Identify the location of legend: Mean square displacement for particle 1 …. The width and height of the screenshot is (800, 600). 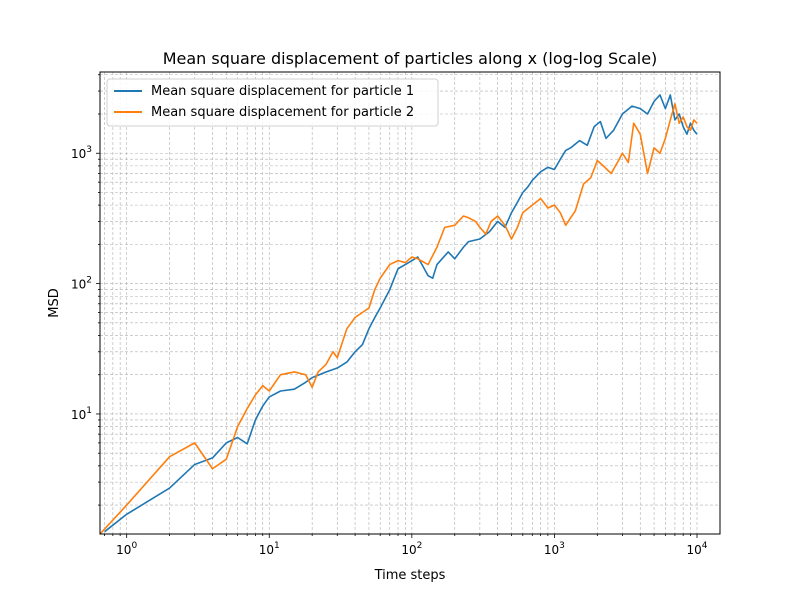
(272, 102).